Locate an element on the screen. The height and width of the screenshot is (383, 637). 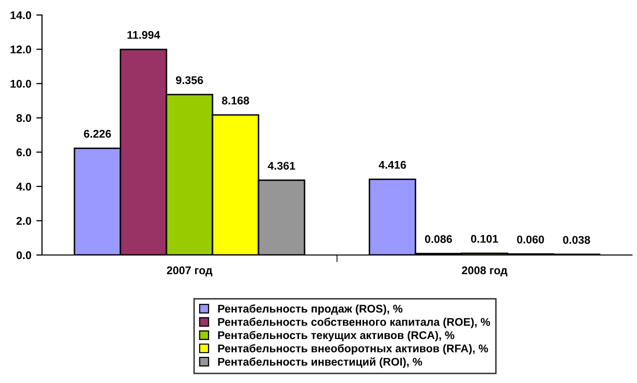
legend-label: Рентабельность инвестиций (ROI), % is located at coordinates (320, 362).